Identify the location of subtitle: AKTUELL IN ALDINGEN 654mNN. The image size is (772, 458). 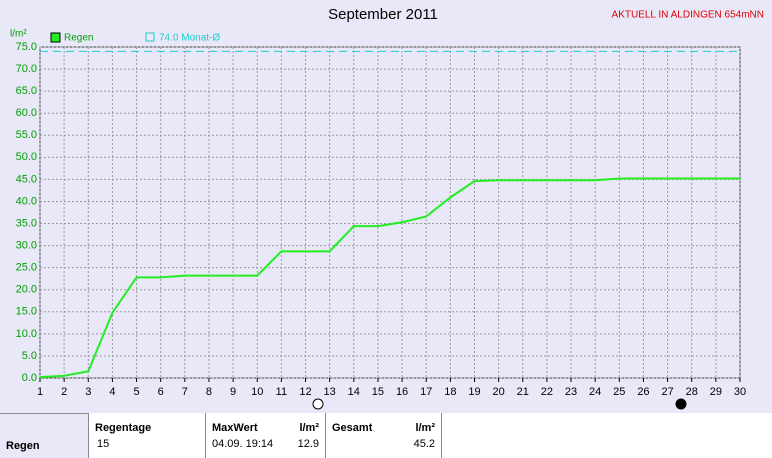
(688, 15).